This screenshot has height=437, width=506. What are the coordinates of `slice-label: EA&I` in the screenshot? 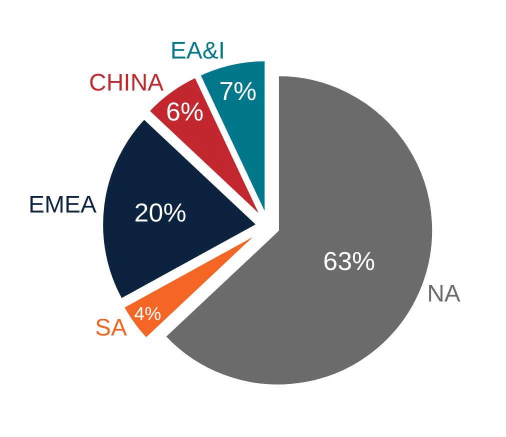 It's located at (198, 51).